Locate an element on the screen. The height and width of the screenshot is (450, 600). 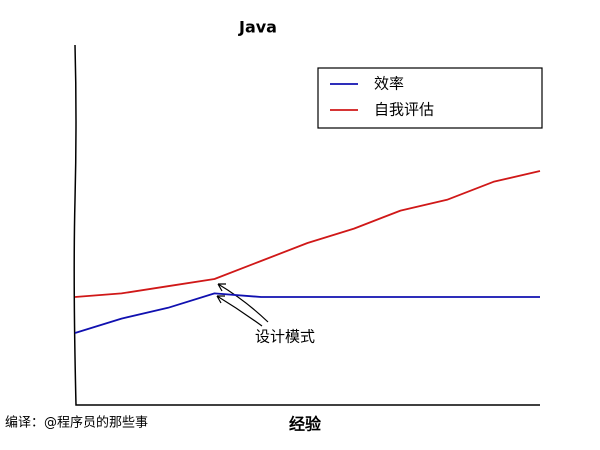
chart-title: Java is located at coordinates (257, 27).